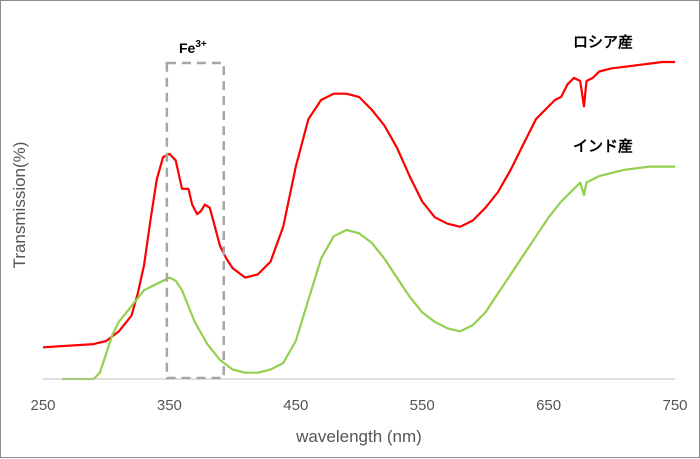 The image size is (700, 459). What do you see at coordinates (603, 42) in the screenshot?
I see `series-label-russia: ロシア産` at bounding box center [603, 42].